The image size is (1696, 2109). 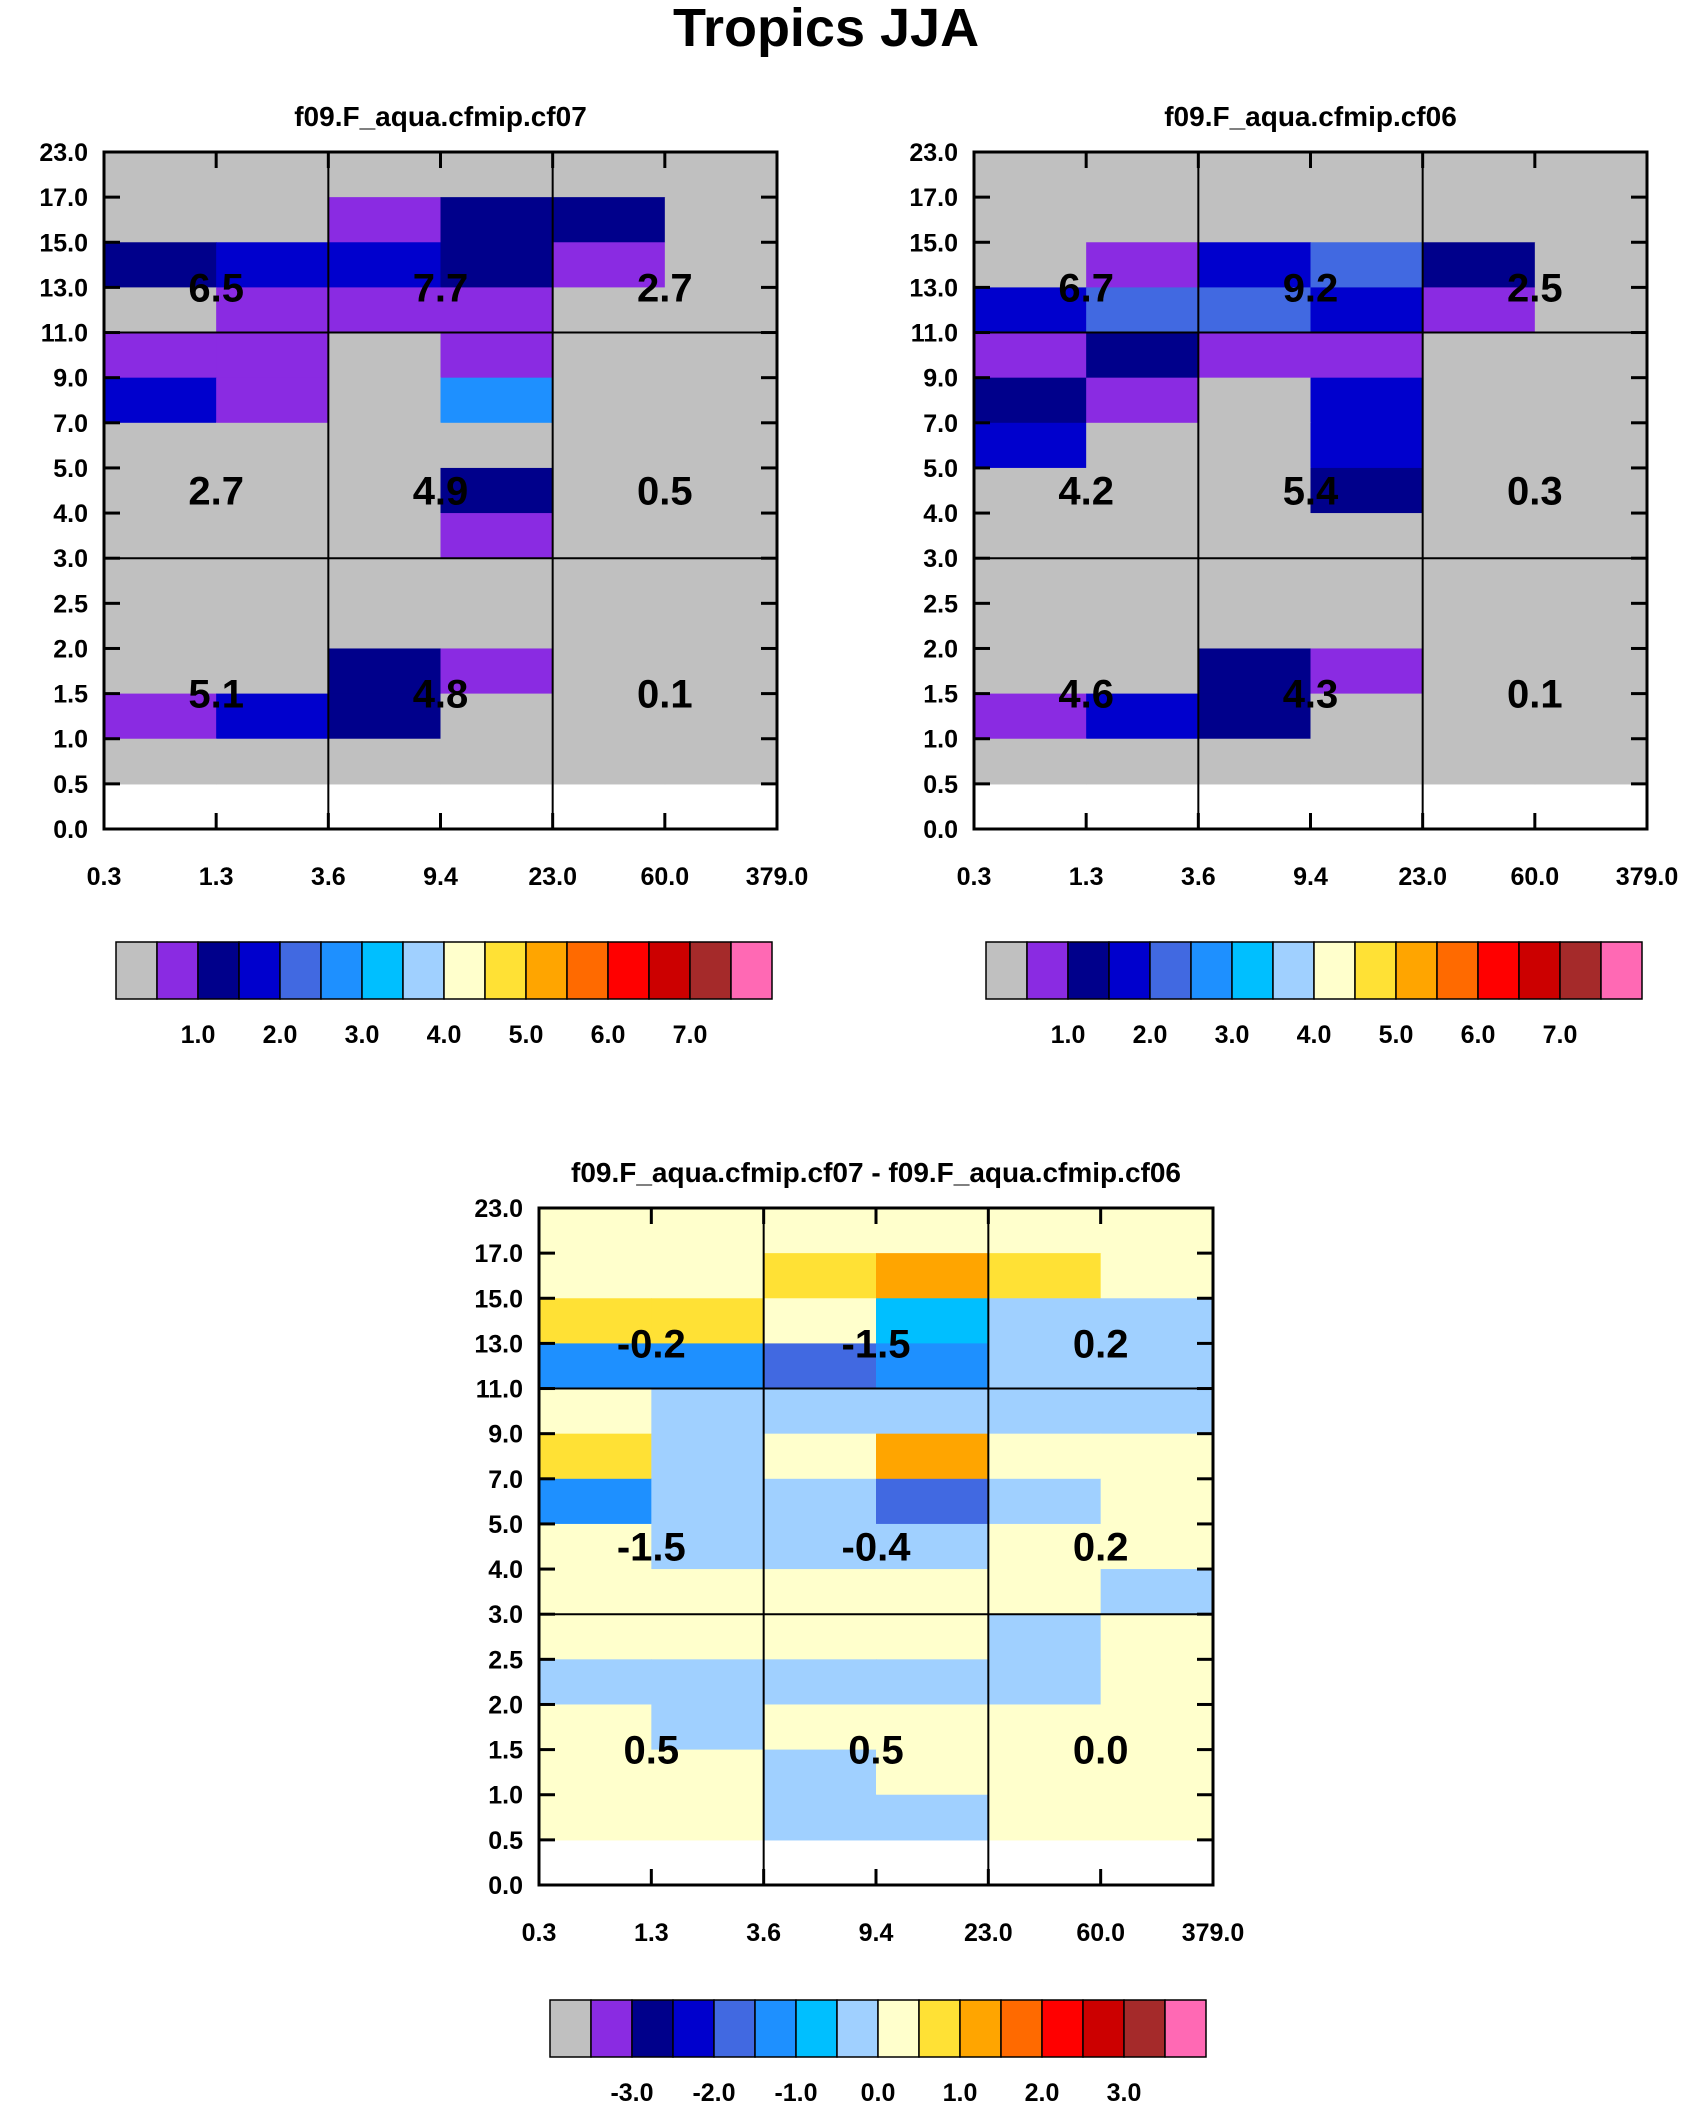 What do you see at coordinates (1086, 492) in the screenshot?
I see `region-value-label: 4.2` at bounding box center [1086, 492].